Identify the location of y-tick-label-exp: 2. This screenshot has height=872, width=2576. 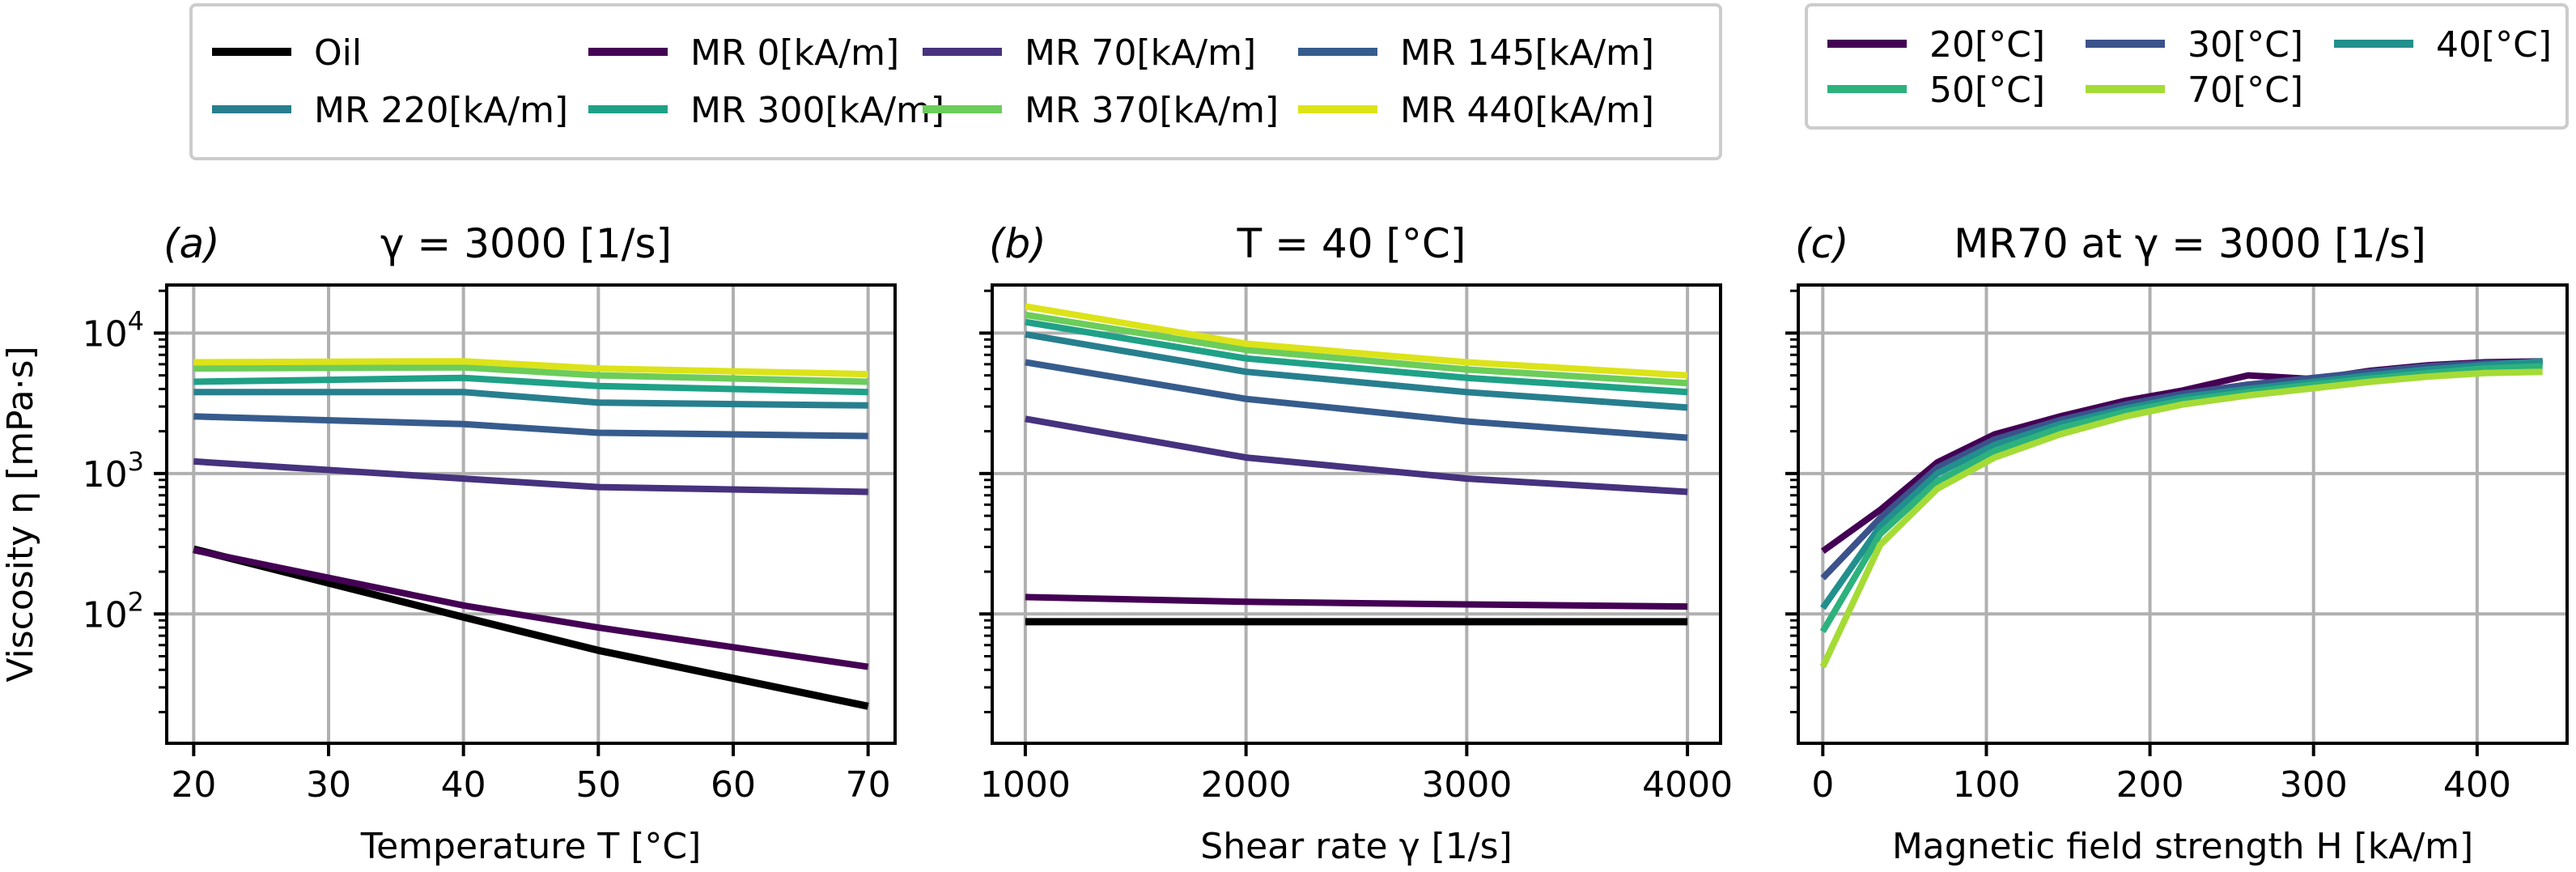
(136, 601).